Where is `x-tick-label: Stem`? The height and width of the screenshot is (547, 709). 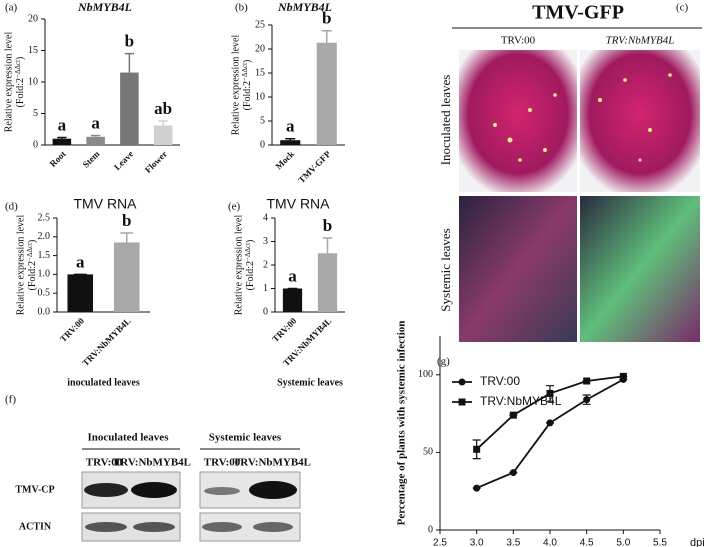 x-tick-label: Stem is located at coordinates (91, 158).